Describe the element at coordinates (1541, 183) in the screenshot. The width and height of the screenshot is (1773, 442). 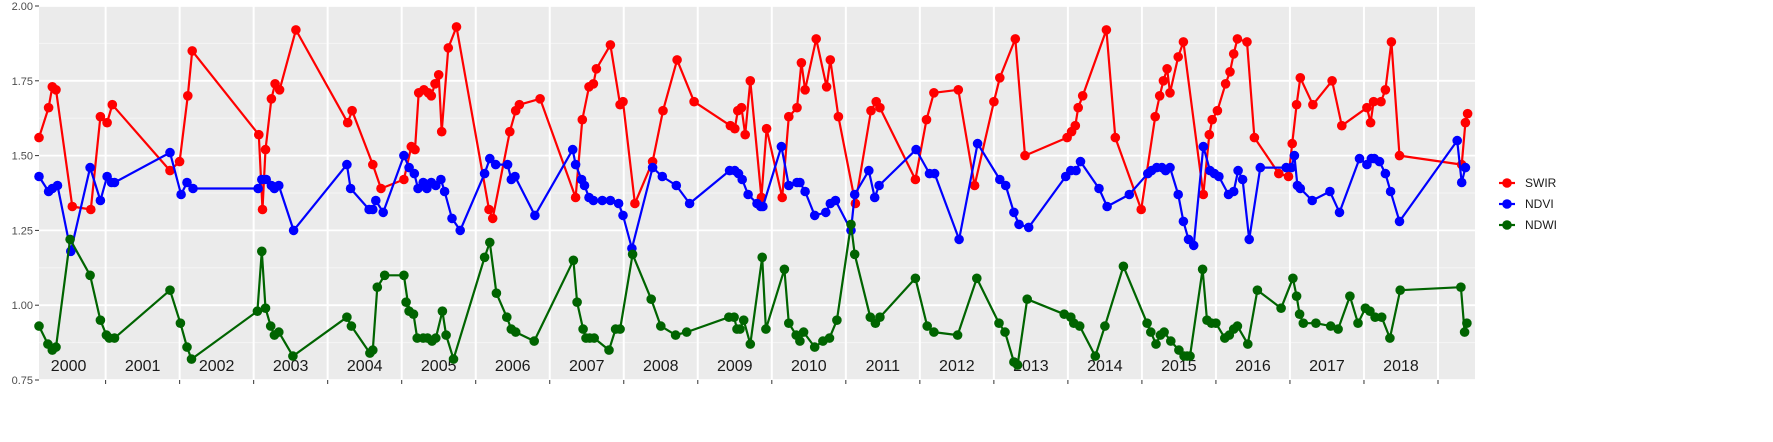
I see `legend-label-swir: SWIR` at that location.